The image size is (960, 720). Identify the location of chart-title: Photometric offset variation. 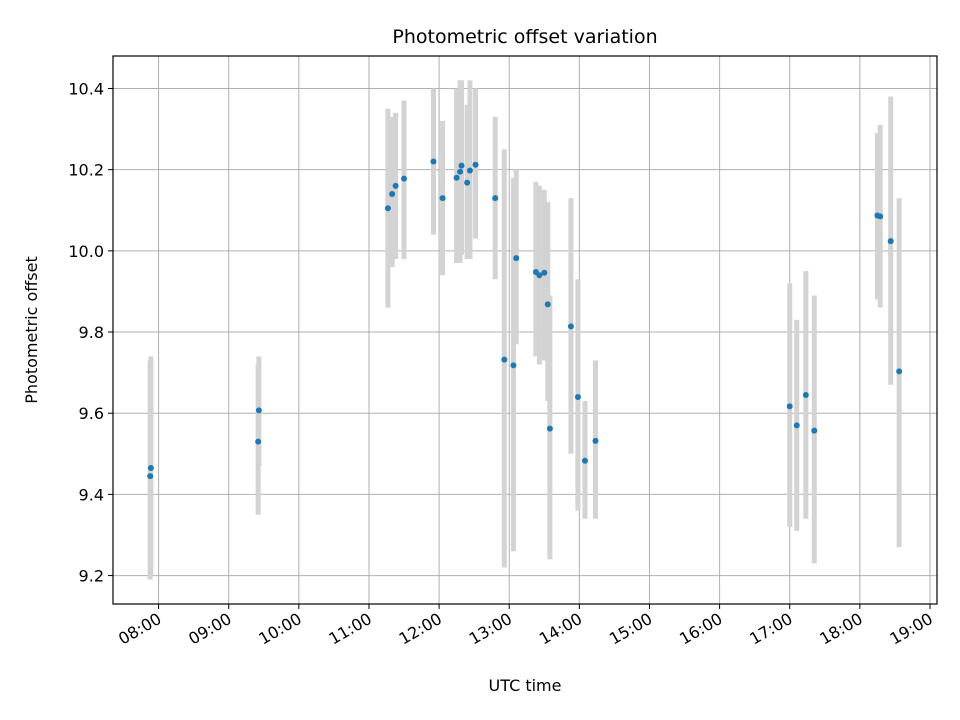
(524, 37).